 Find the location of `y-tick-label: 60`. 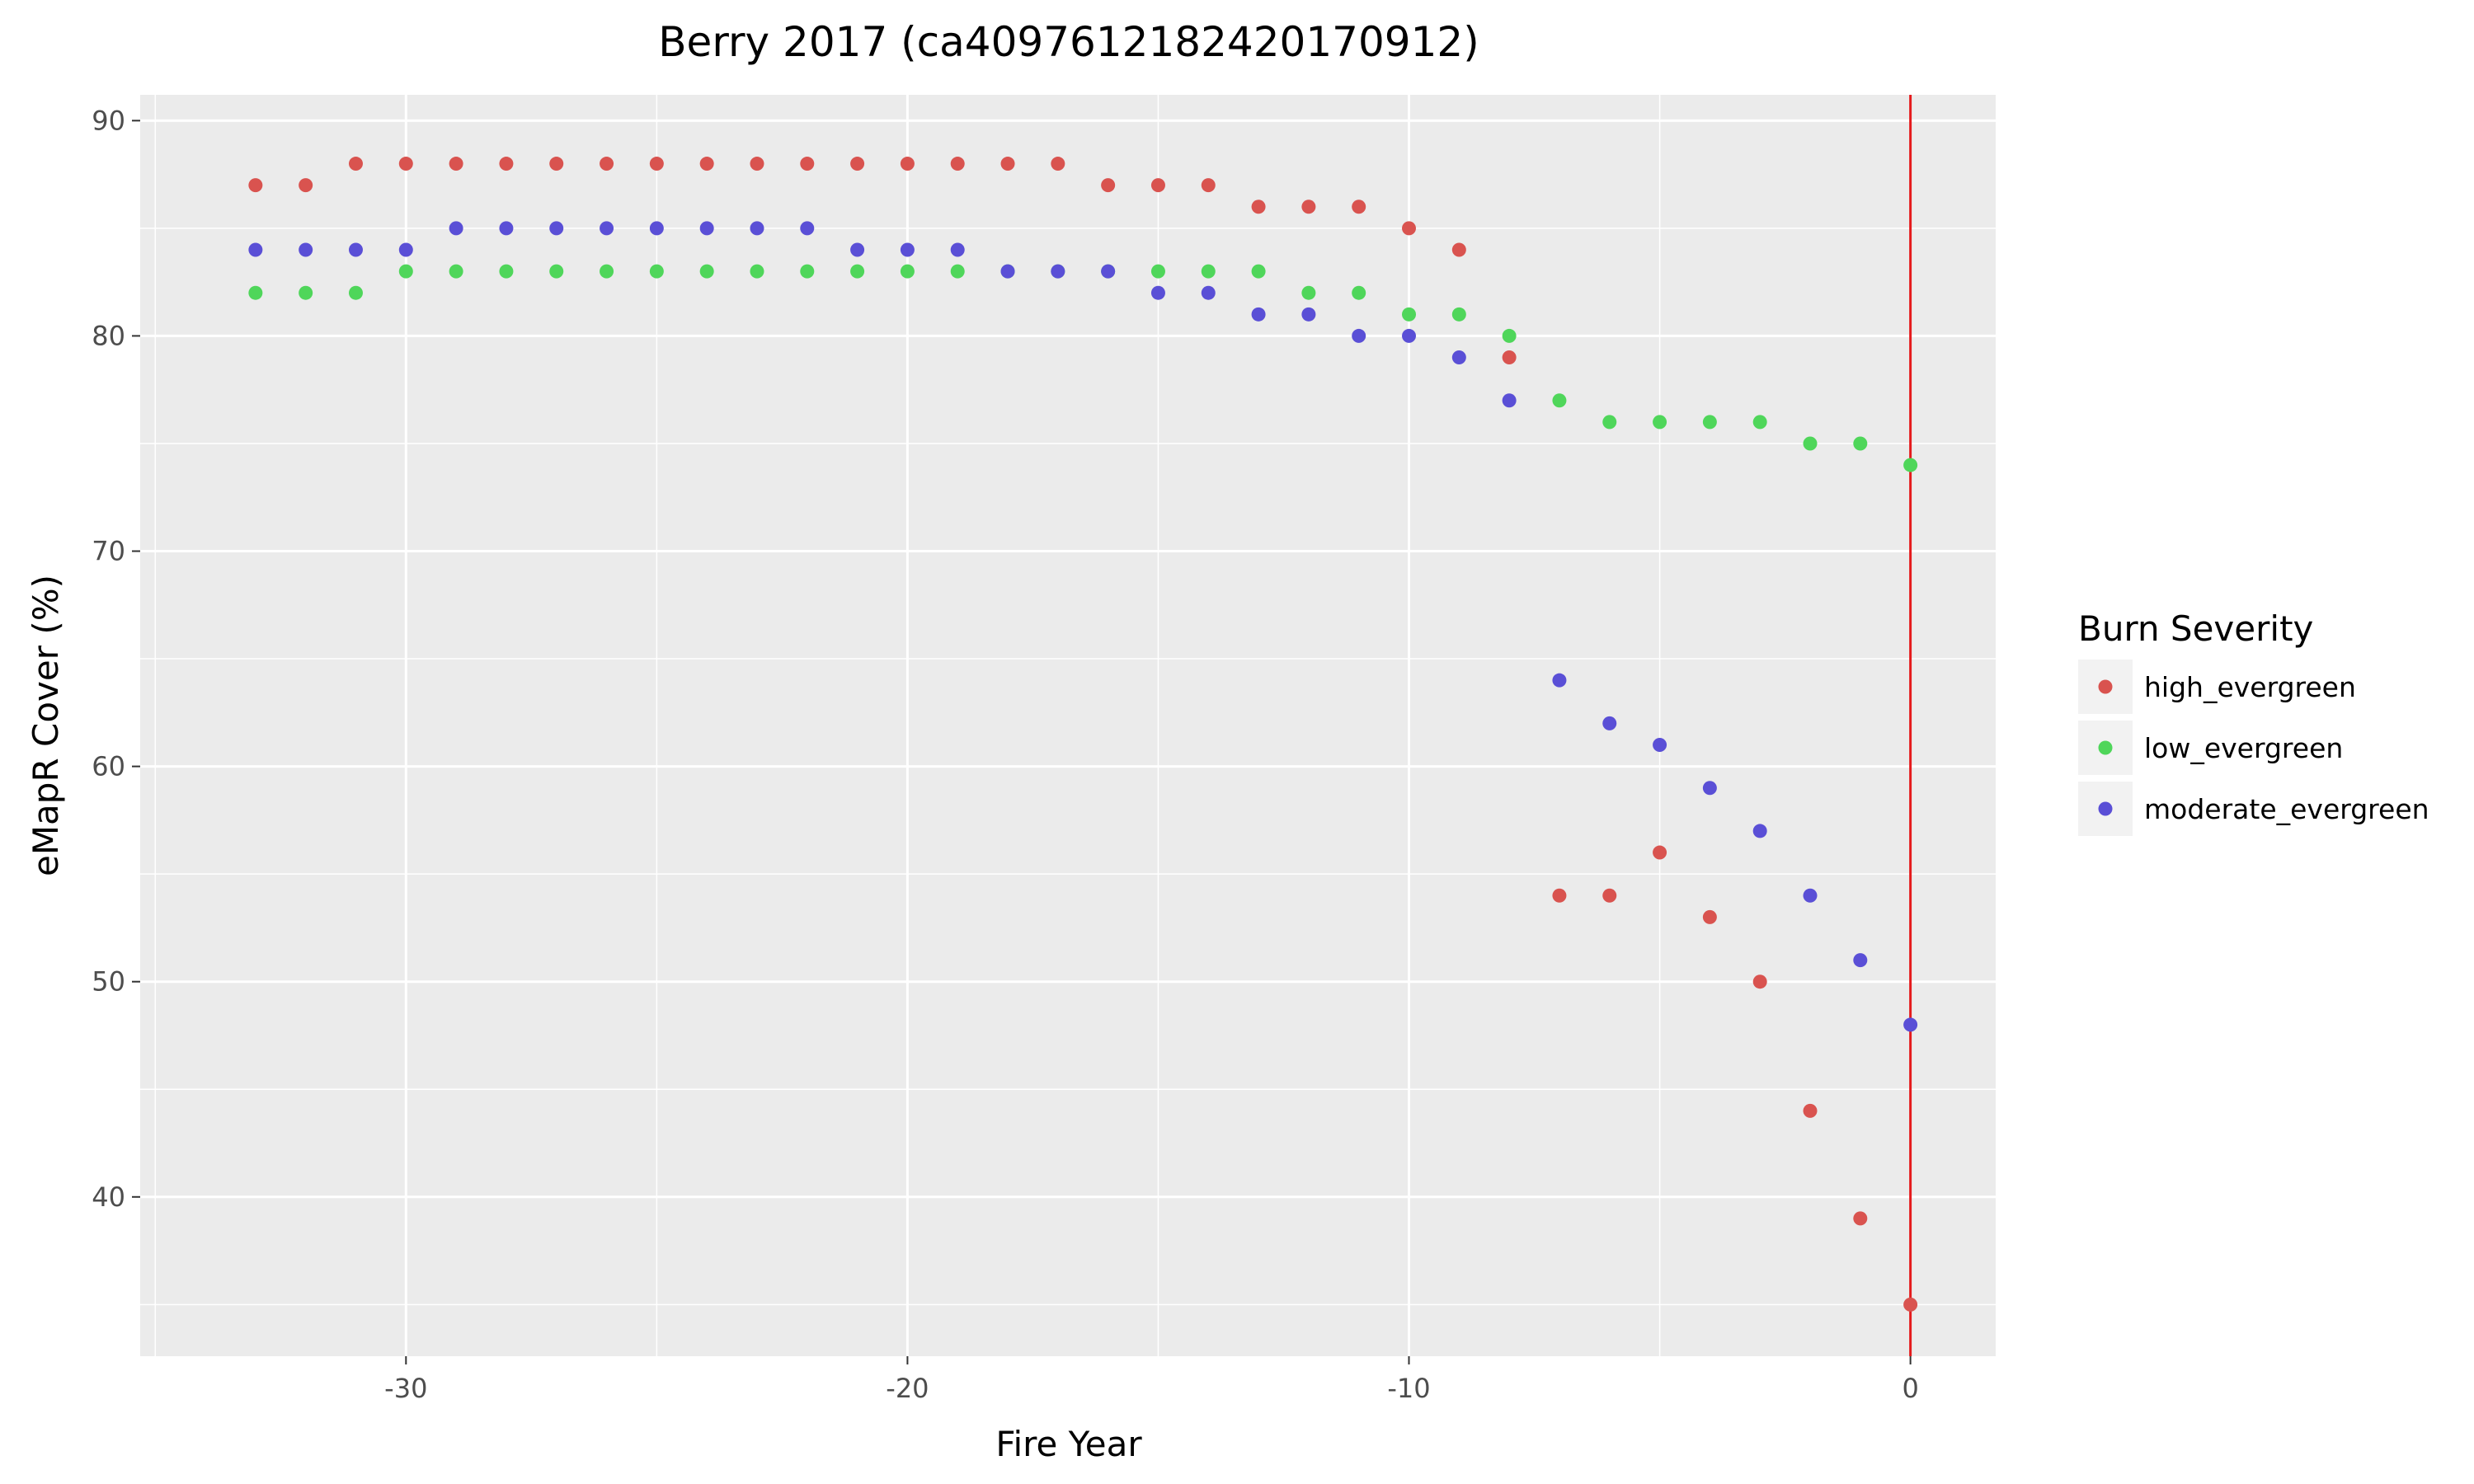

y-tick-label: 60 is located at coordinates (108, 766).